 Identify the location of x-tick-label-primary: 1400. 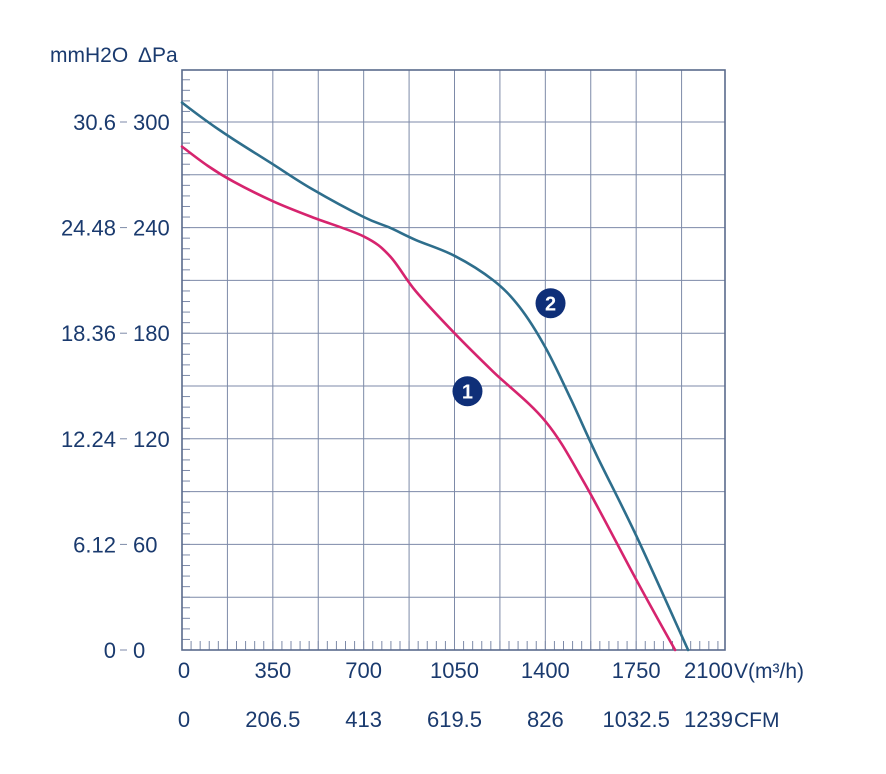
(545, 670).